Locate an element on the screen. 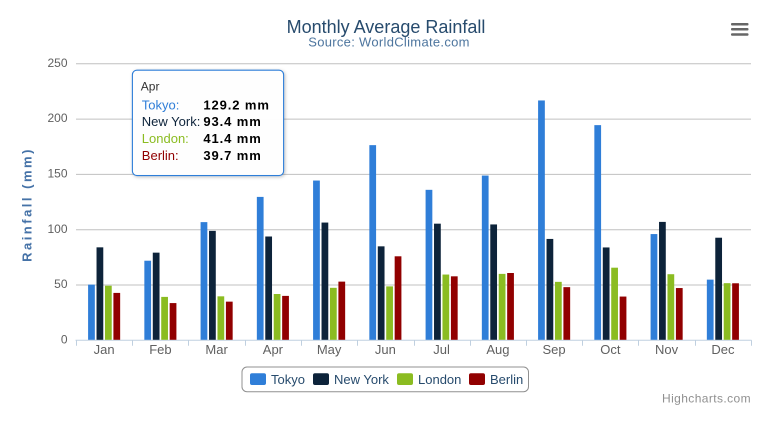  svg-text: Sep is located at coordinates (554, 349).